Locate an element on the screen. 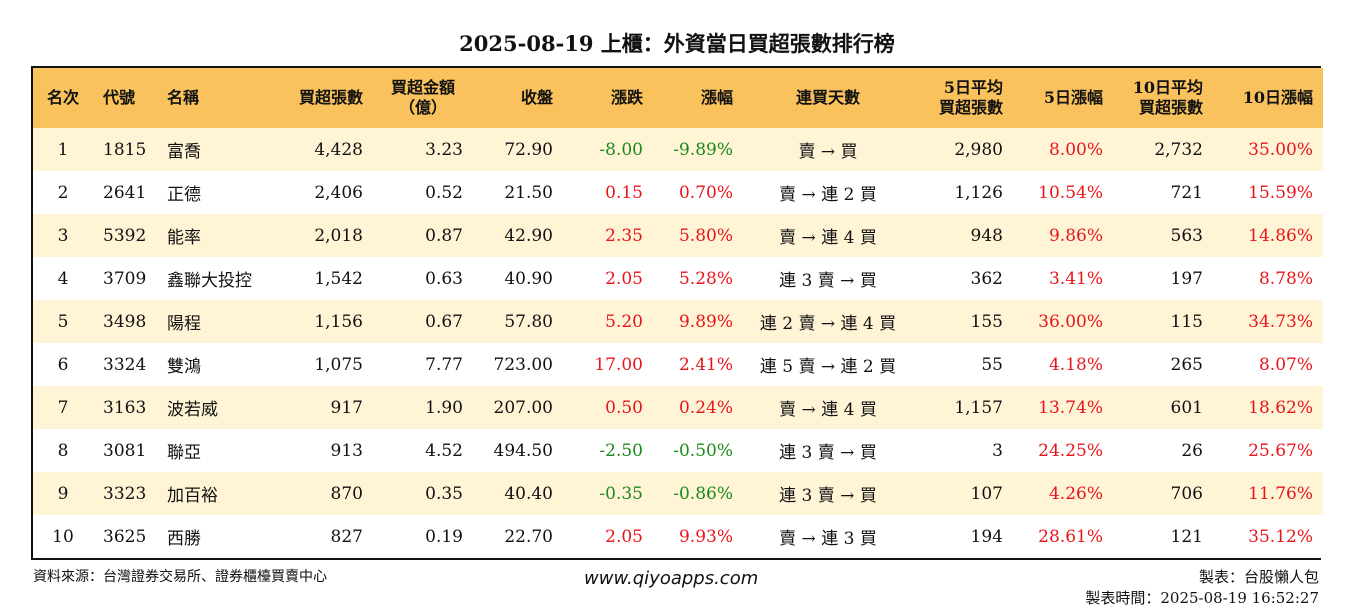 The width and height of the screenshot is (1354, 612). cell-rank: 2 is located at coordinates (63, 192).